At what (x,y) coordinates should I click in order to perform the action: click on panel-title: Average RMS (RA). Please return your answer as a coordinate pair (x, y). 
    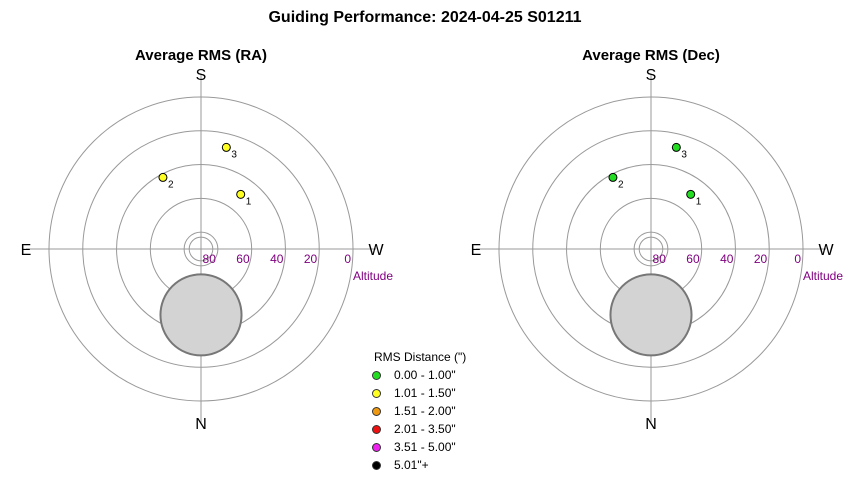
    Looking at the image, I should click on (201, 55).